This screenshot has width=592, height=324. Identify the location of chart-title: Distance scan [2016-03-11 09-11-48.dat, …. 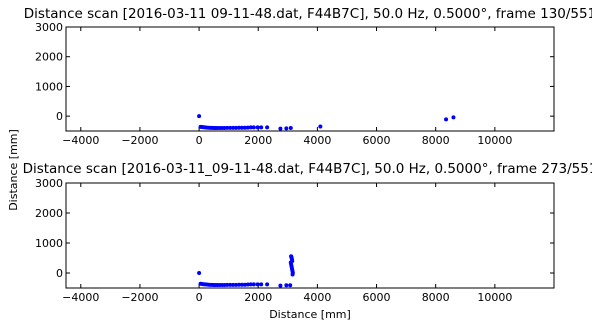
(308, 14).